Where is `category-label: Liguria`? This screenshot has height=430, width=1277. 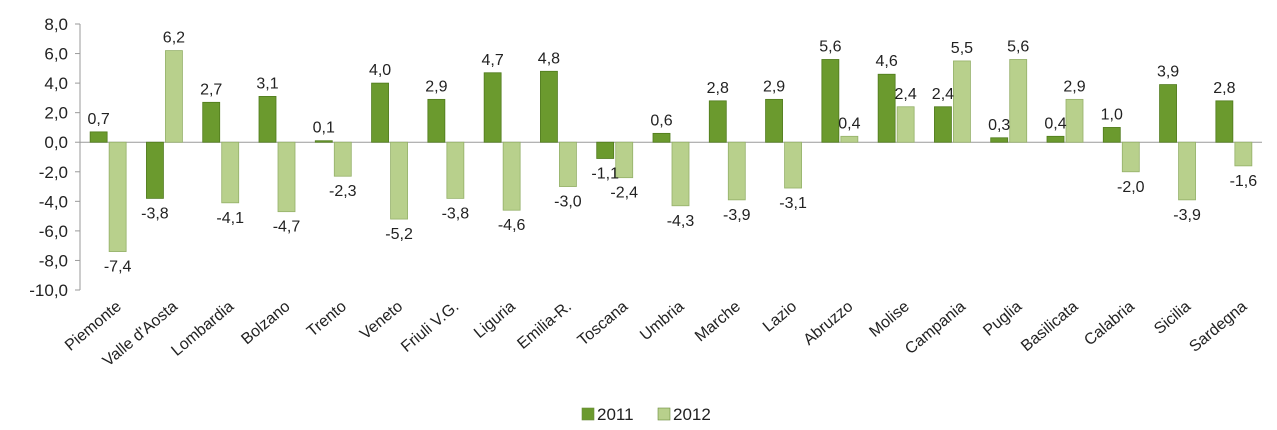 category-label: Liguria is located at coordinates (495, 320).